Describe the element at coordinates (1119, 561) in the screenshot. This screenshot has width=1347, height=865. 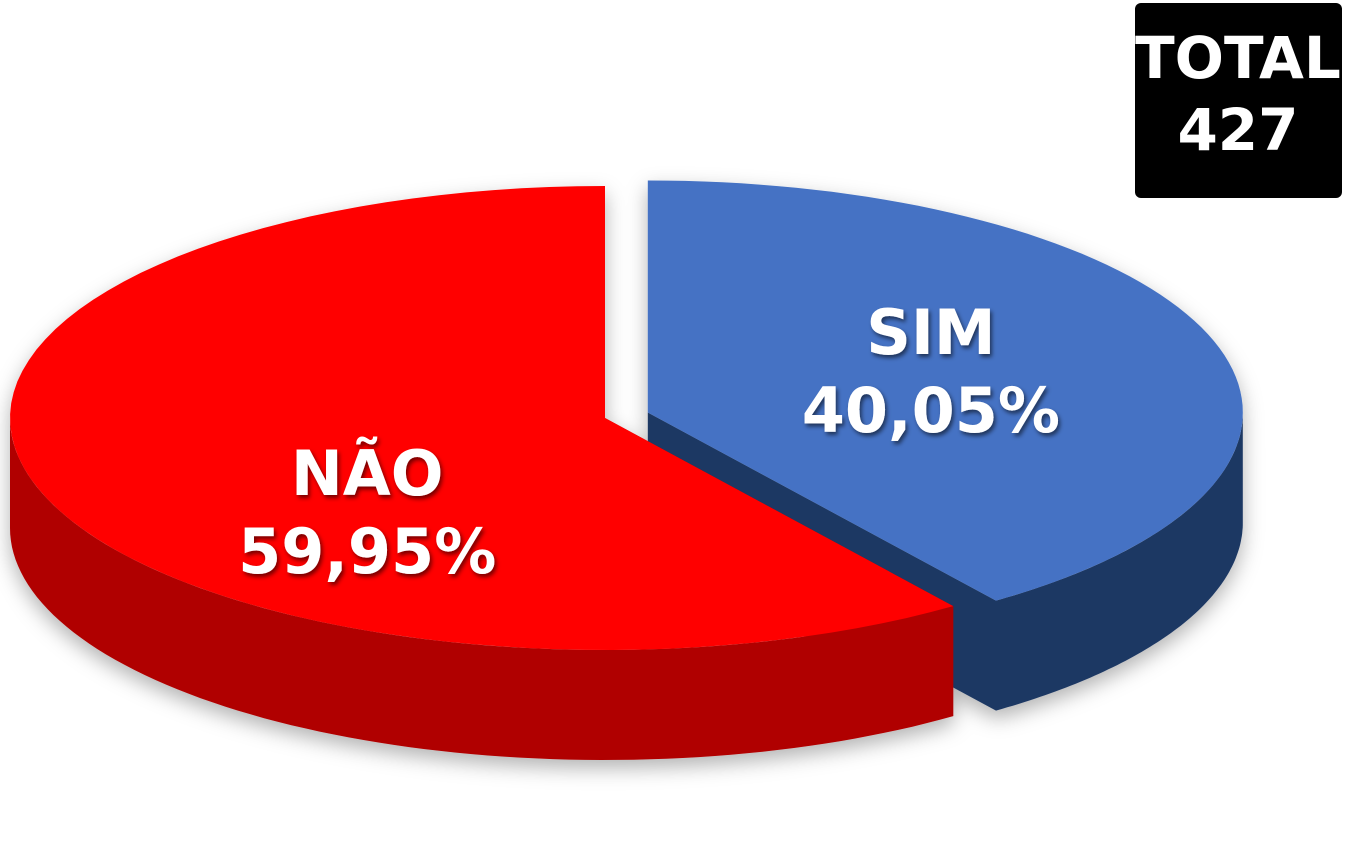
I see `slice-side` at that location.